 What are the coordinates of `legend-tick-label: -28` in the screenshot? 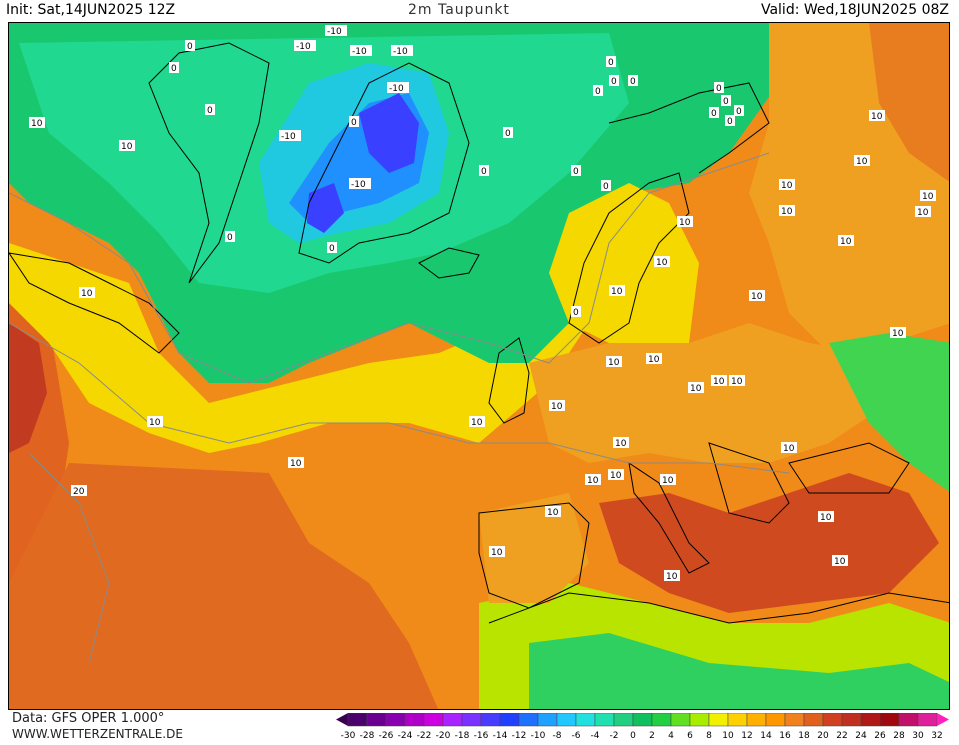 It's located at (367, 736).